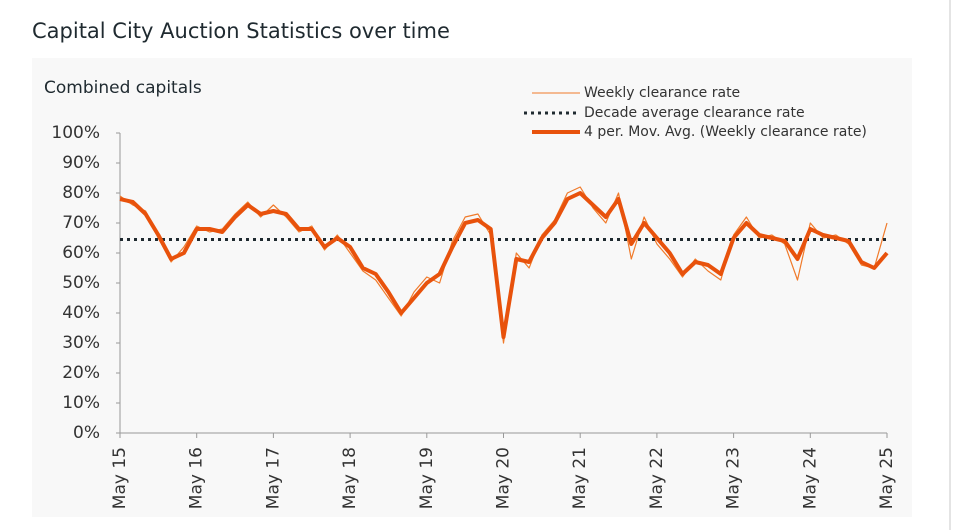 The image size is (963, 530). Describe the element at coordinates (427, 478) in the screenshot. I see `x-tick-label: May 19` at that location.